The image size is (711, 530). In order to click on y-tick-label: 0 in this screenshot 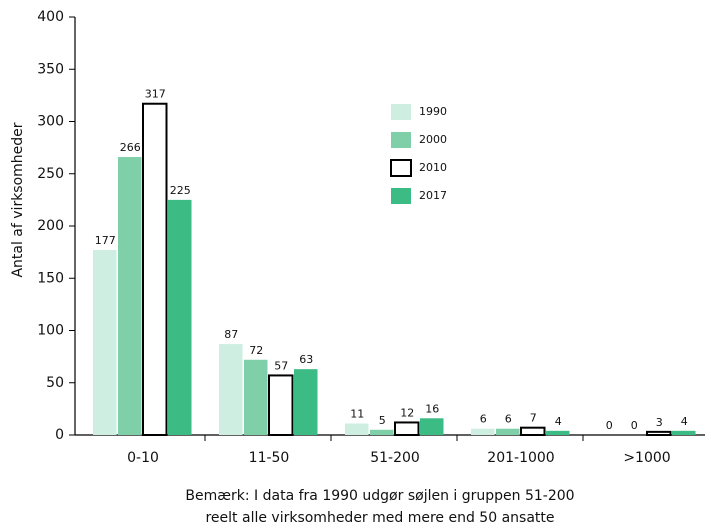, I will do `click(59, 435)`.